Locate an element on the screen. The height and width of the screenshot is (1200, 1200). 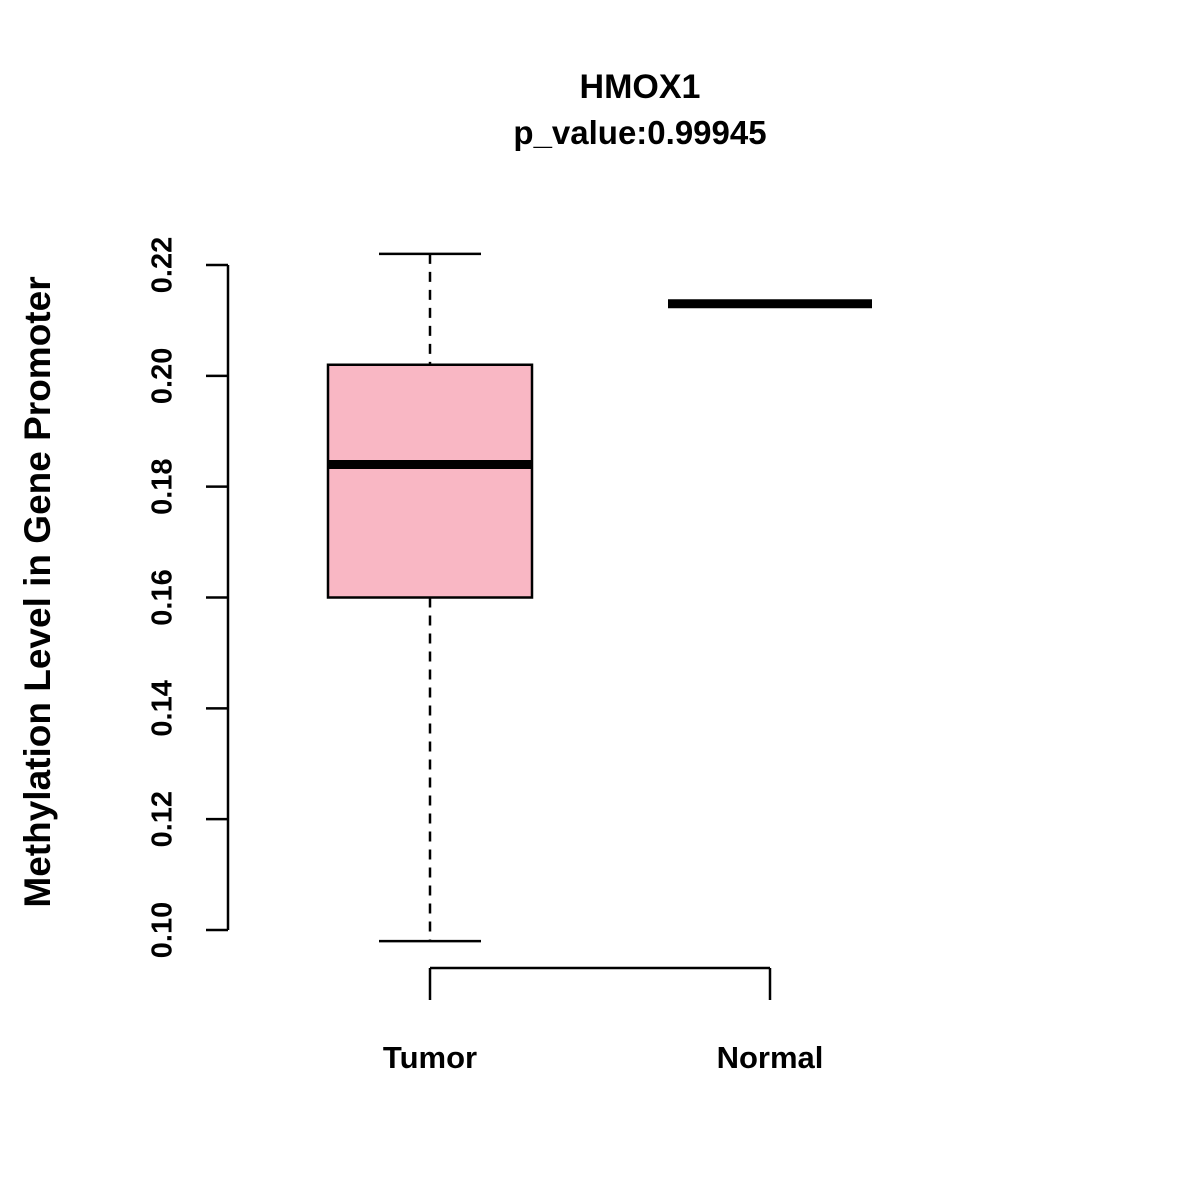
y-tick-label: 0.12 is located at coordinates (163, 819).